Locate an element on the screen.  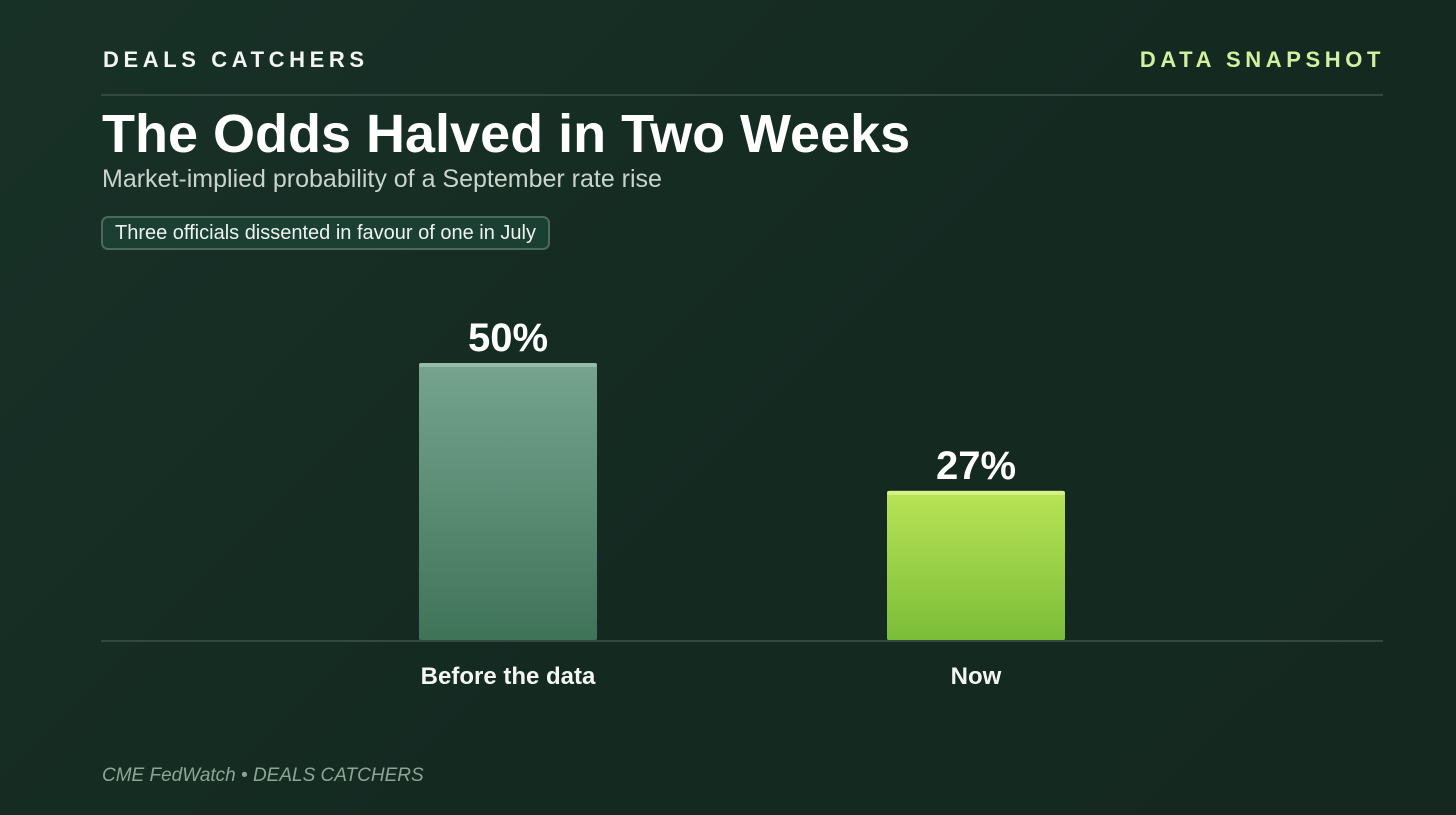
category-label: Before the data is located at coordinates (508, 676).